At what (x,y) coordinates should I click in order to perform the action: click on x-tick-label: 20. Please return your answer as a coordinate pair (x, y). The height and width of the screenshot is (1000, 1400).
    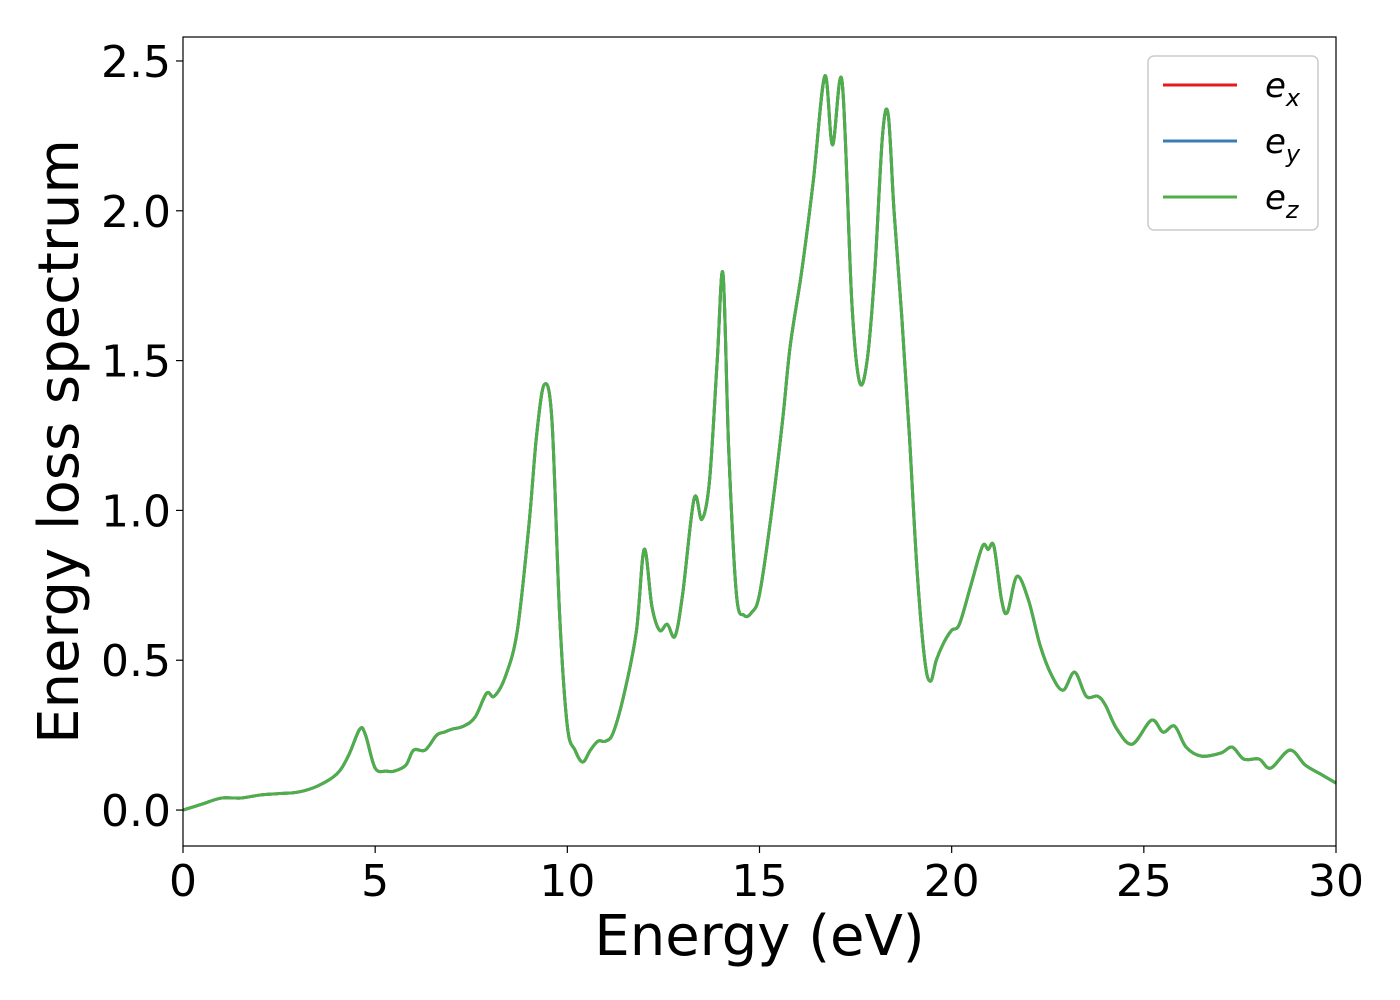
    Looking at the image, I should click on (952, 881).